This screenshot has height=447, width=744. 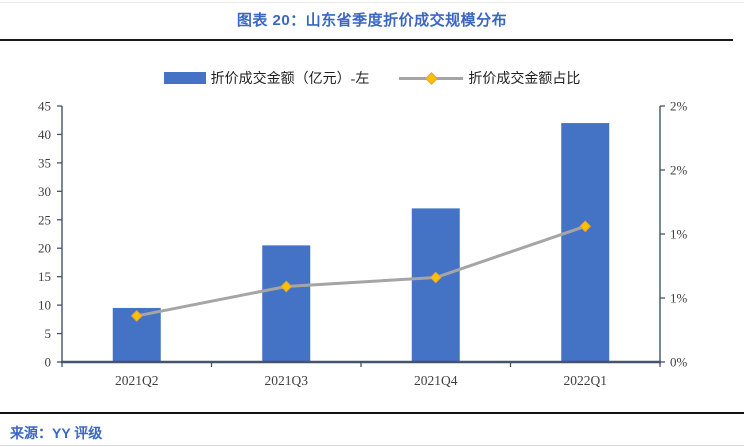 What do you see at coordinates (372, 413) in the screenshot?
I see `footer-divider-line` at bounding box center [372, 413].